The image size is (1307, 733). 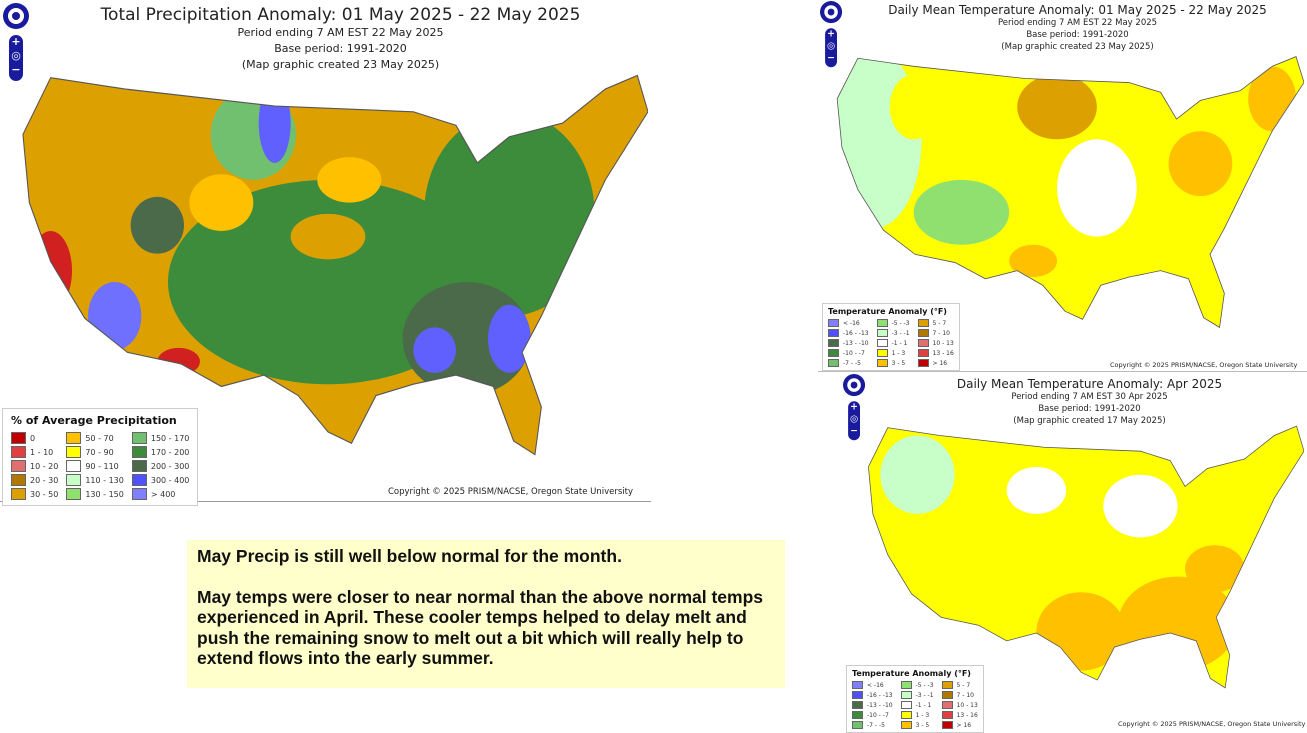 I want to click on legend-item: 50 - 70, so click(x=95, y=438).